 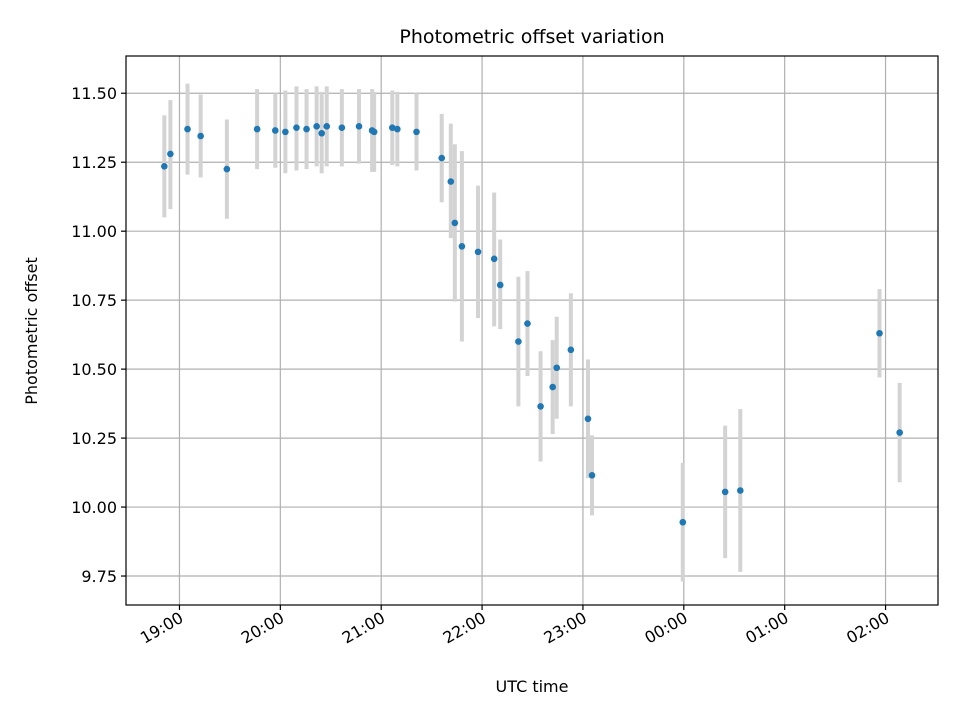 I want to click on y-axis-title: Photometric offset, so click(x=31, y=331).